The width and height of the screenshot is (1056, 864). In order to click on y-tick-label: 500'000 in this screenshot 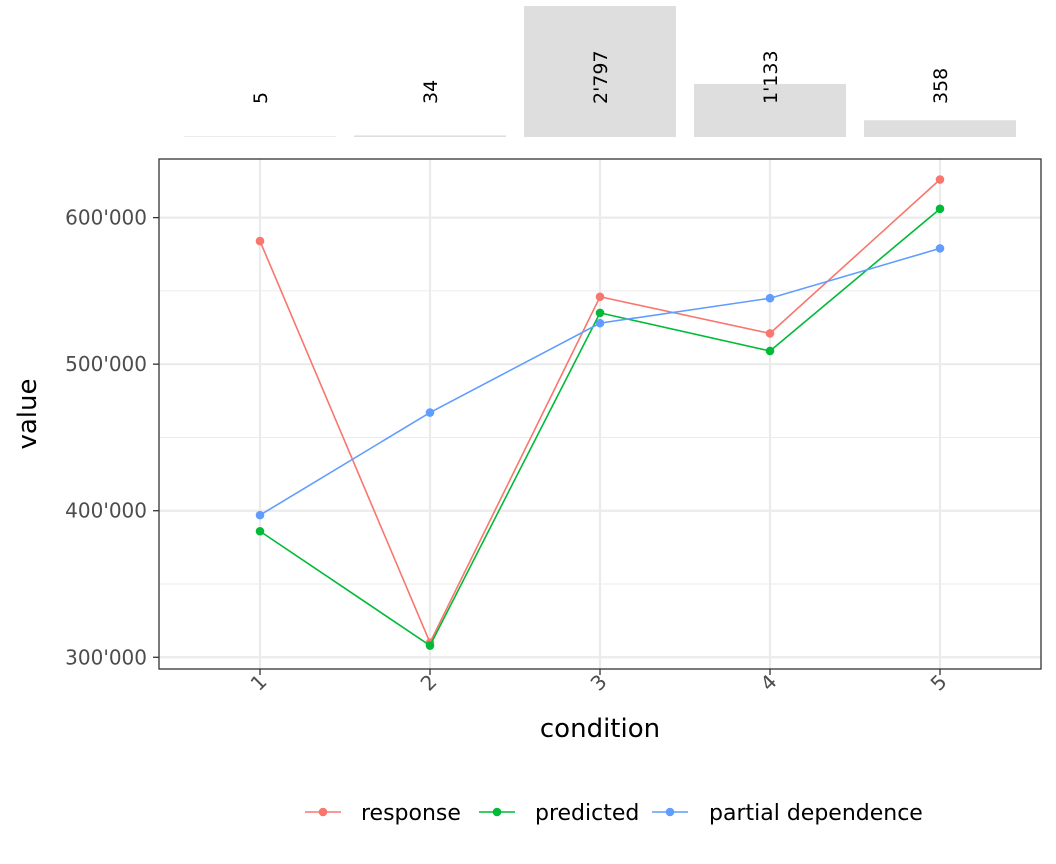, I will do `click(106, 364)`.